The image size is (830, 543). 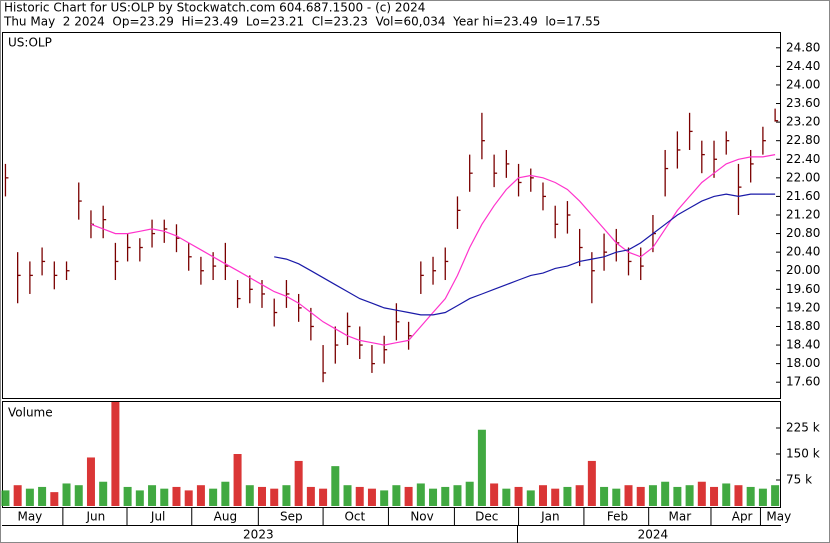 I want to click on price-title: US:OLP, so click(x=30, y=43).